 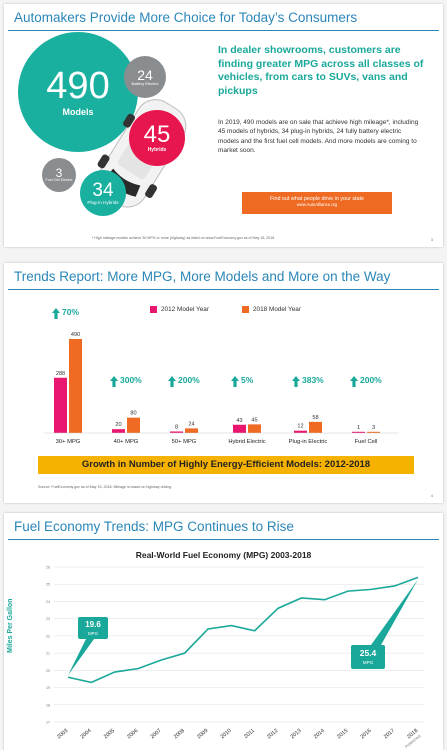 I want to click on y-tick-label: 24, so click(x=48, y=602).